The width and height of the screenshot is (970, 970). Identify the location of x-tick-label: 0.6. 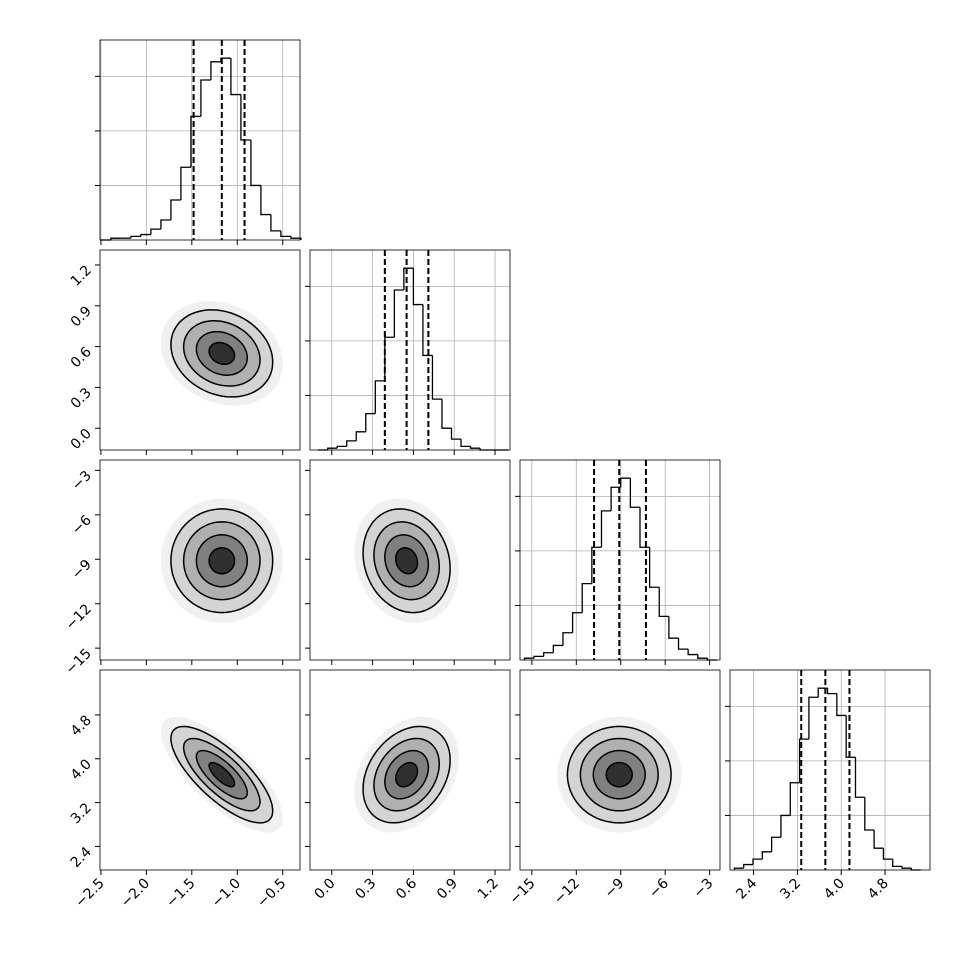
(406, 888).